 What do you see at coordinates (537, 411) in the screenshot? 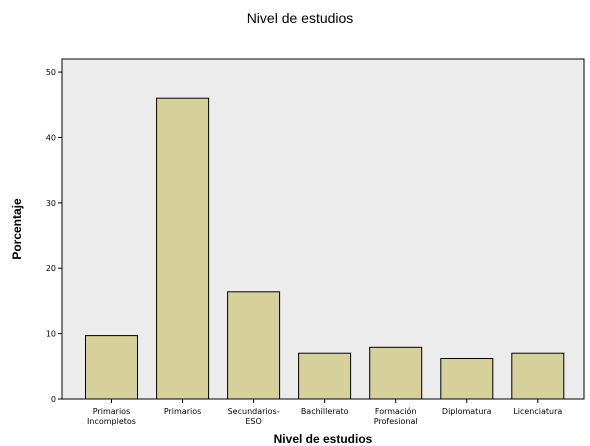
I see `x-tick-label: Licenciatura` at bounding box center [537, 411].